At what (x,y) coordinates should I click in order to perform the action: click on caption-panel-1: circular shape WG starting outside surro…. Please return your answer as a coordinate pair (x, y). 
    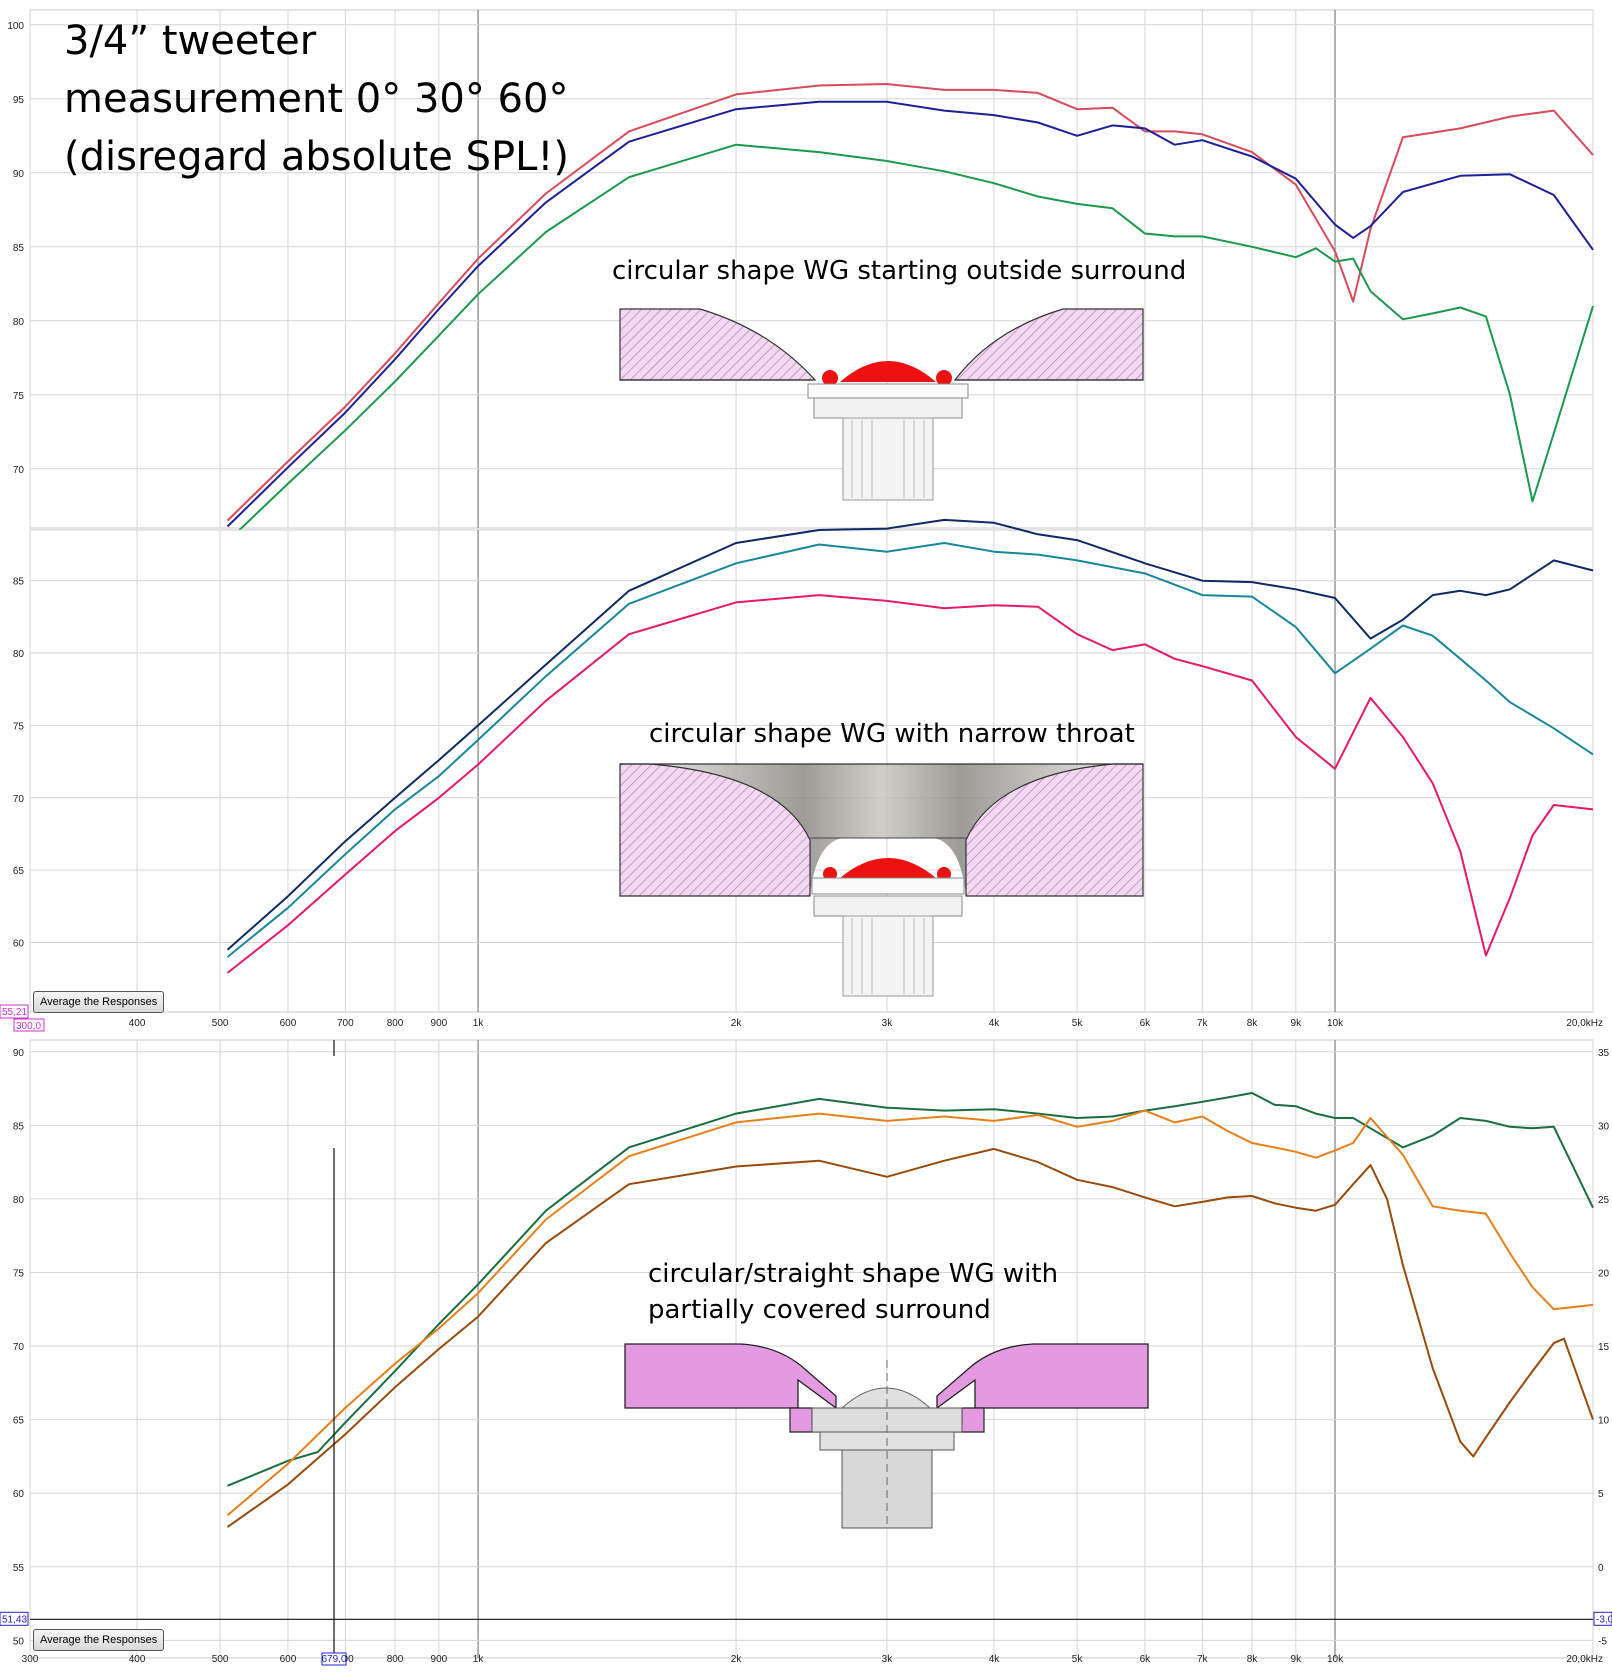
    Looking at the image, I should click on (899, 271).